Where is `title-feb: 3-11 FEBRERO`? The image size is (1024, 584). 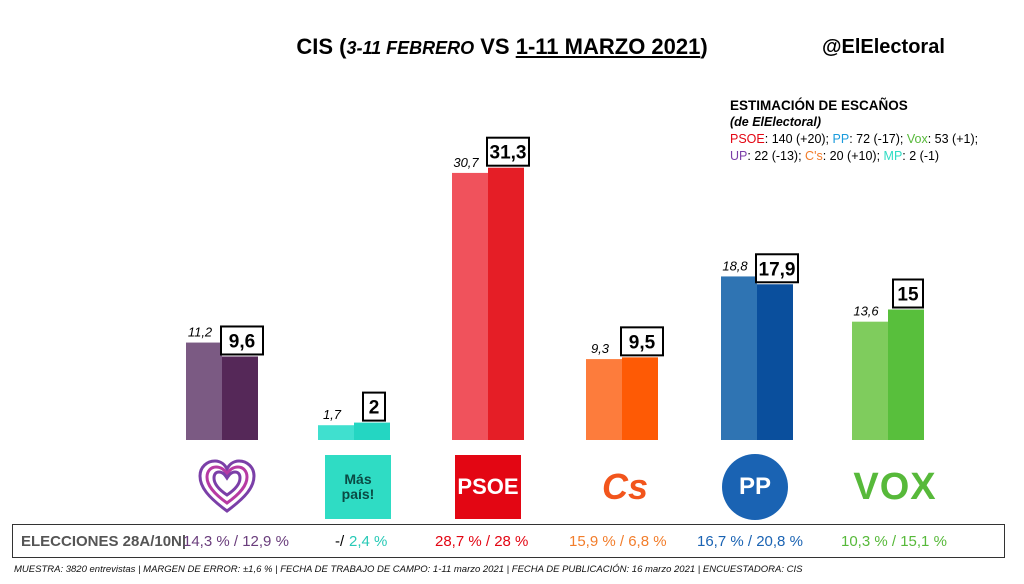
title-feb: 3-11 FEBRERO is located at coordinates (410, 48).